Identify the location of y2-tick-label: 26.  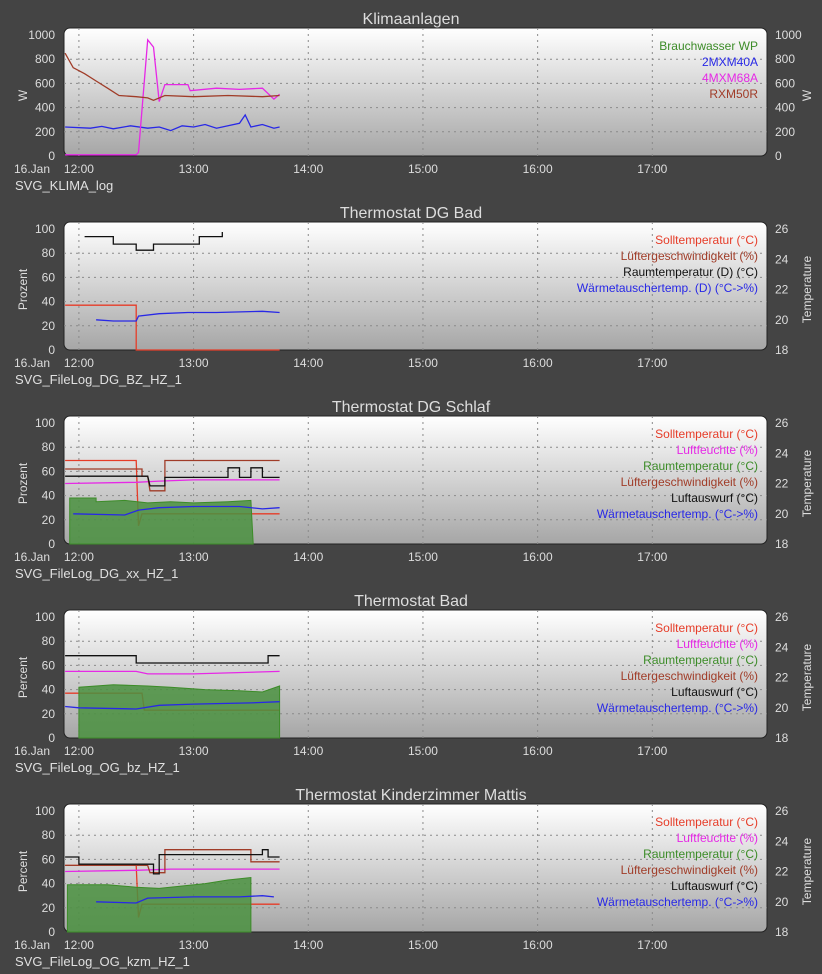
(782, 229).